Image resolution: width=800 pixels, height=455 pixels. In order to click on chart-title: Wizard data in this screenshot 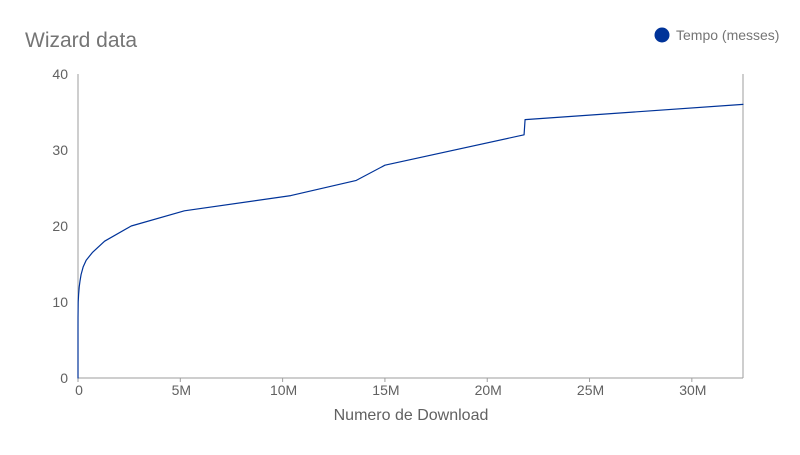, I will do `click(81, 40)`.